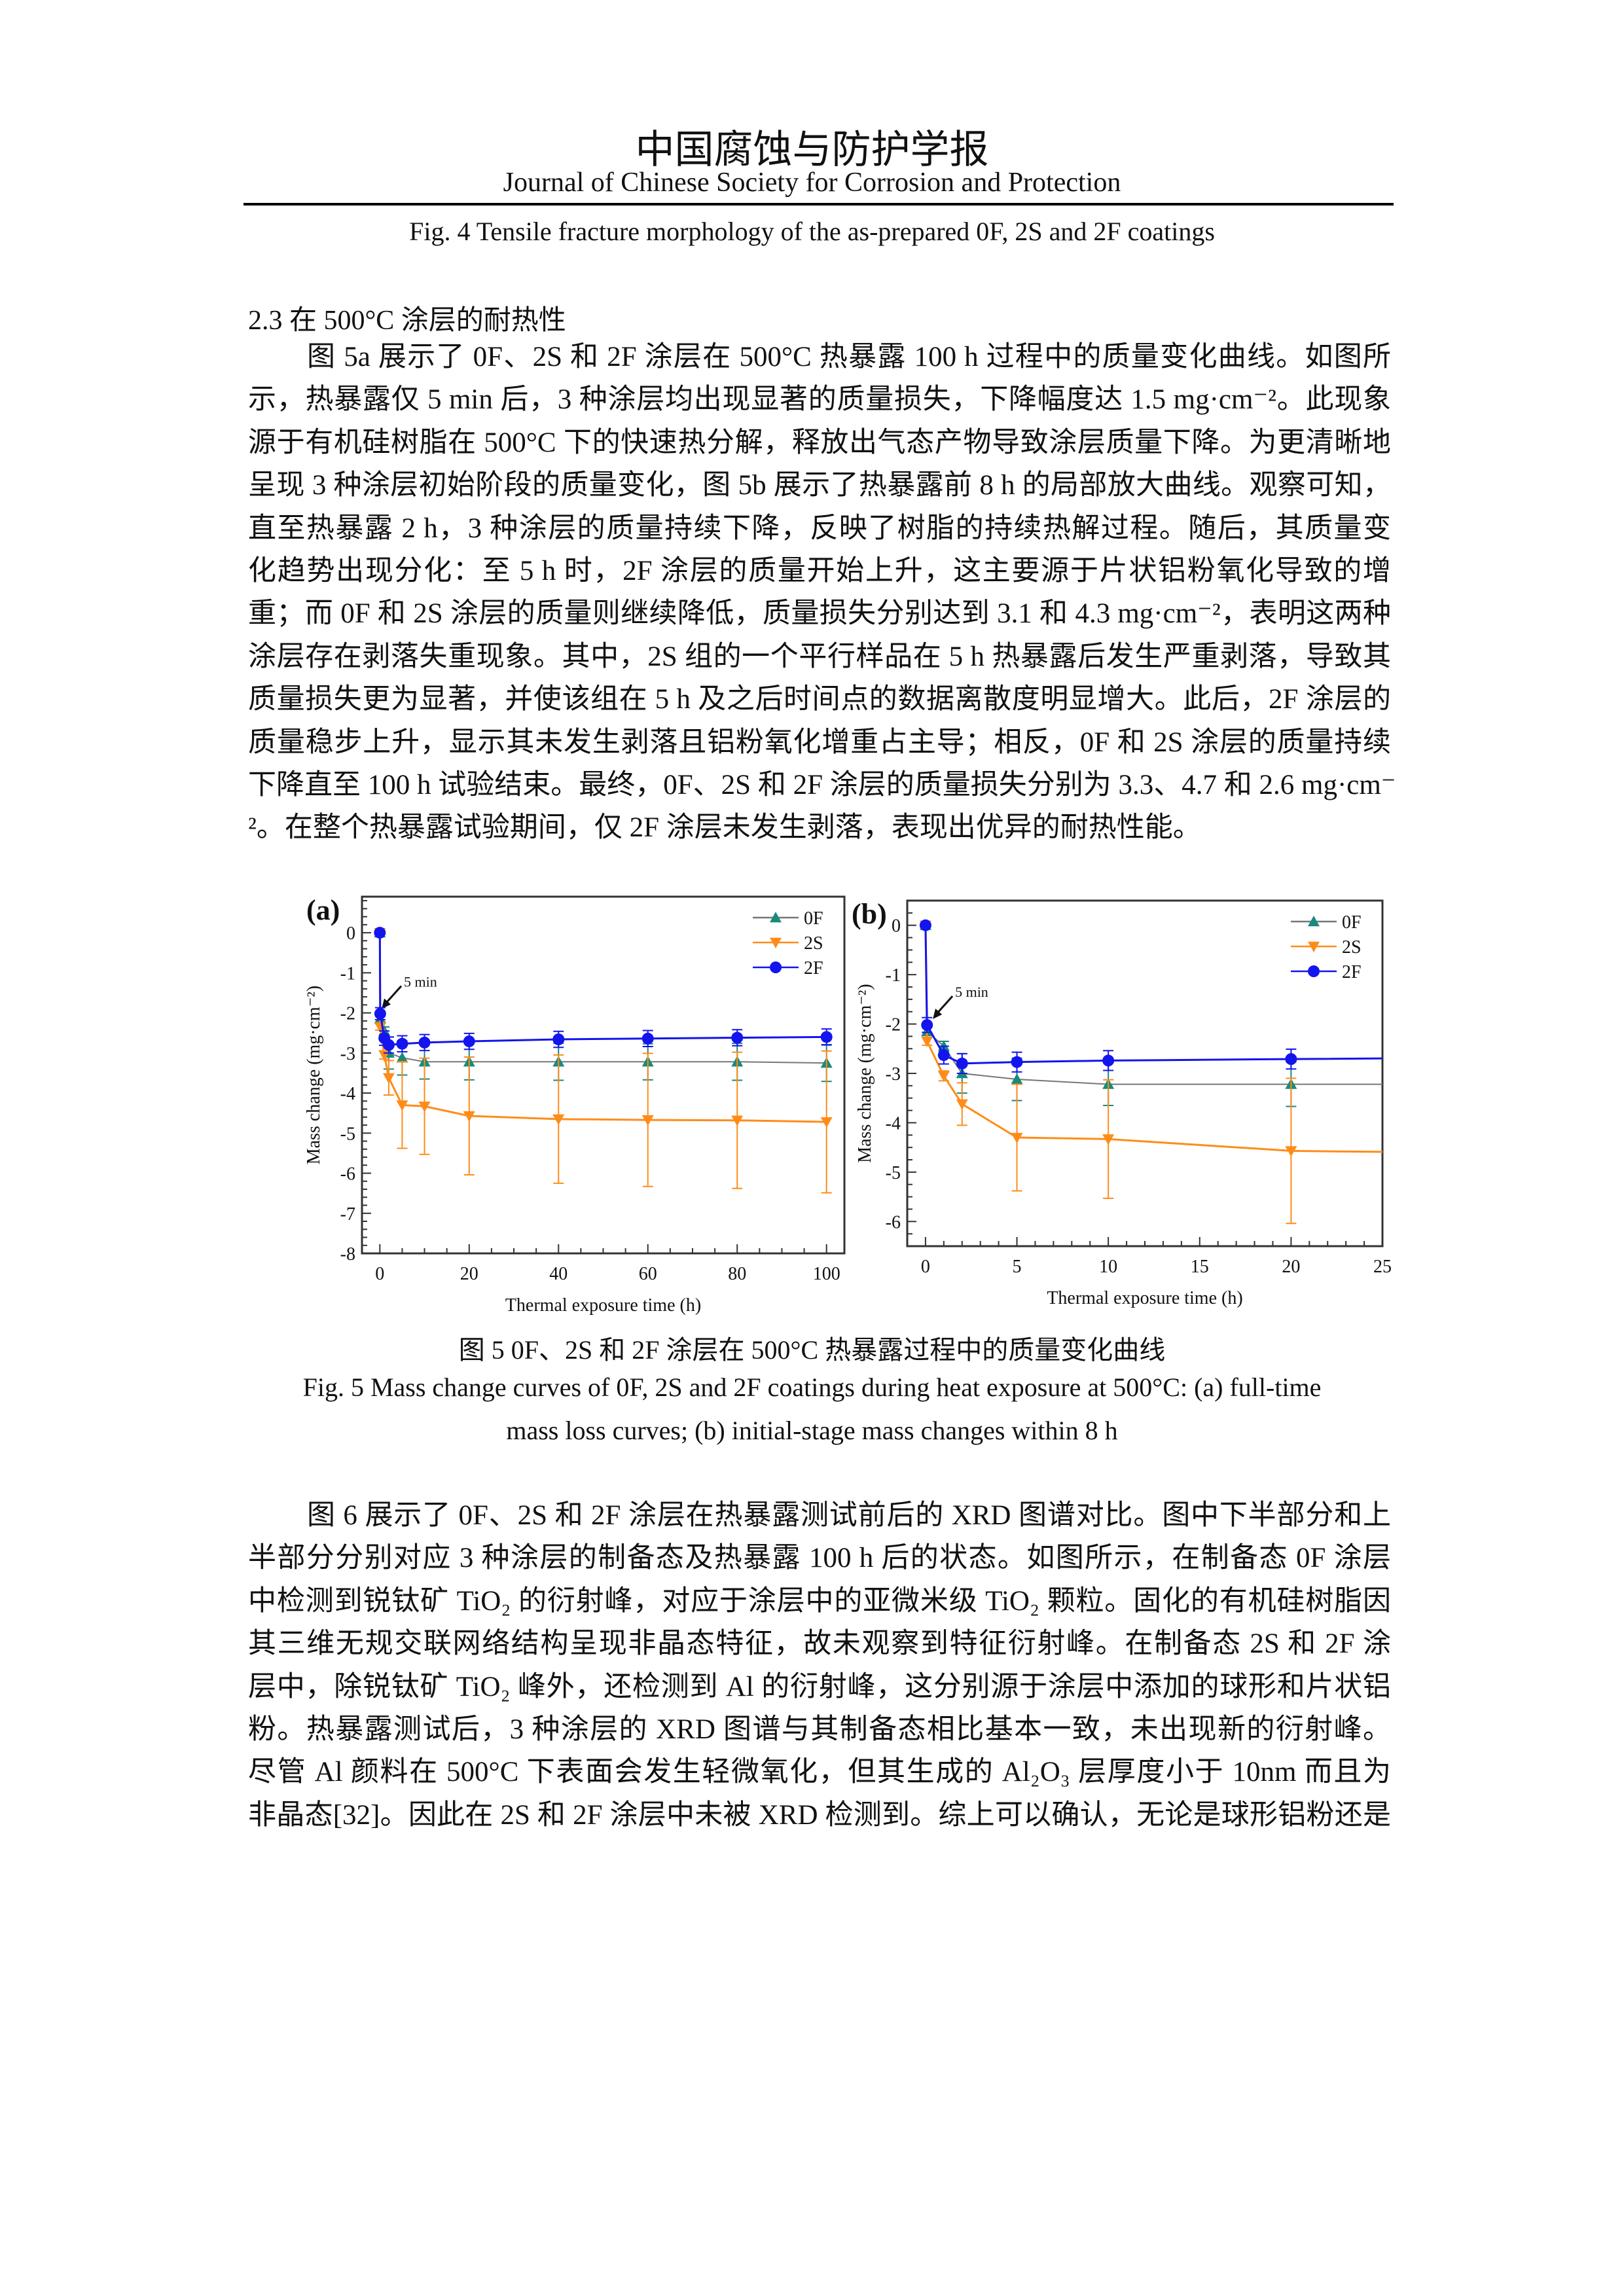  I want to click on series-line-2S, so click(602, 1028).